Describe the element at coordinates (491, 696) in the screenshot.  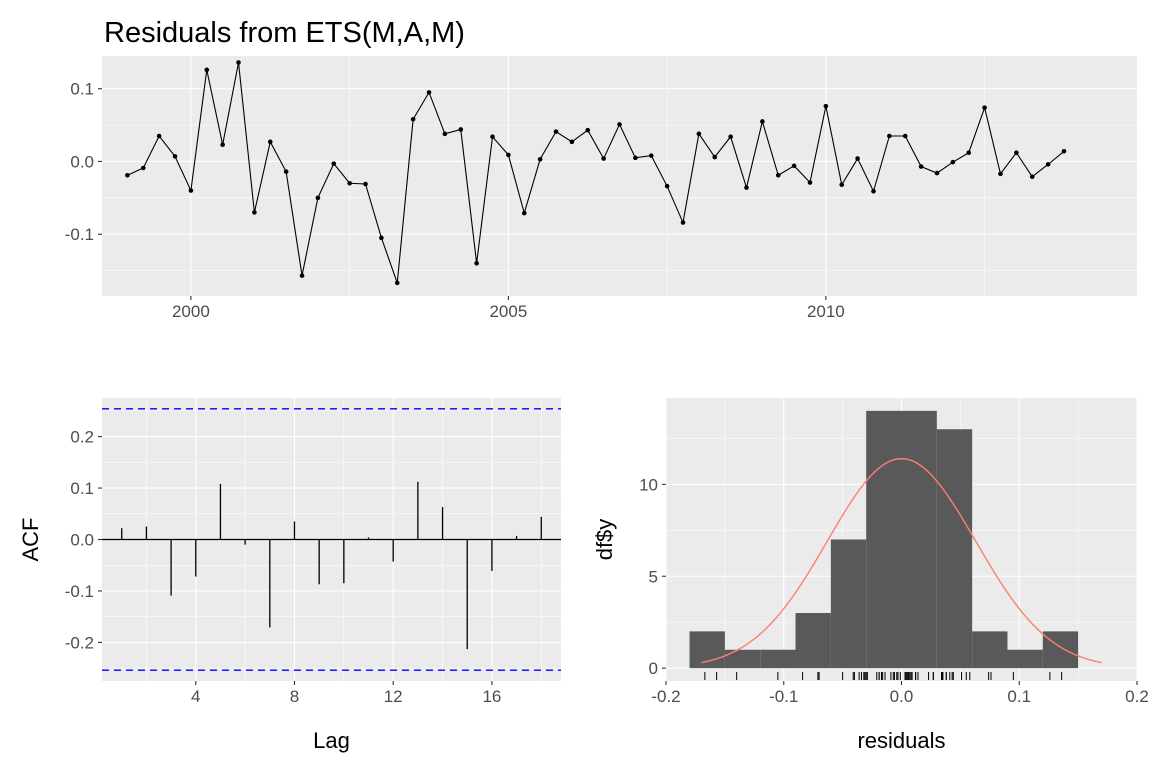
I see `x-tick-label: 16` at that location.